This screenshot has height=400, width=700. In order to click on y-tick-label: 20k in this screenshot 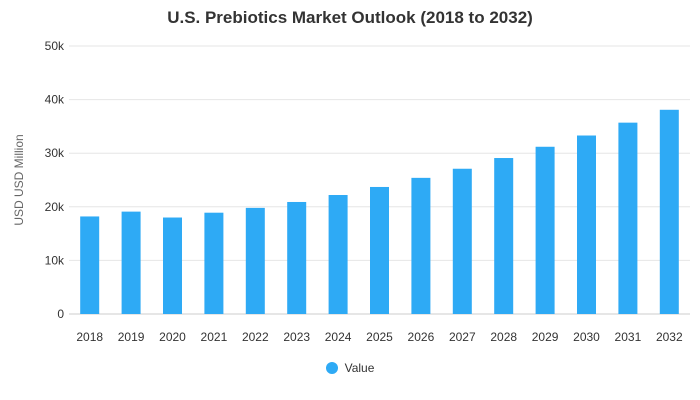, I will do `click(55, 207)`.